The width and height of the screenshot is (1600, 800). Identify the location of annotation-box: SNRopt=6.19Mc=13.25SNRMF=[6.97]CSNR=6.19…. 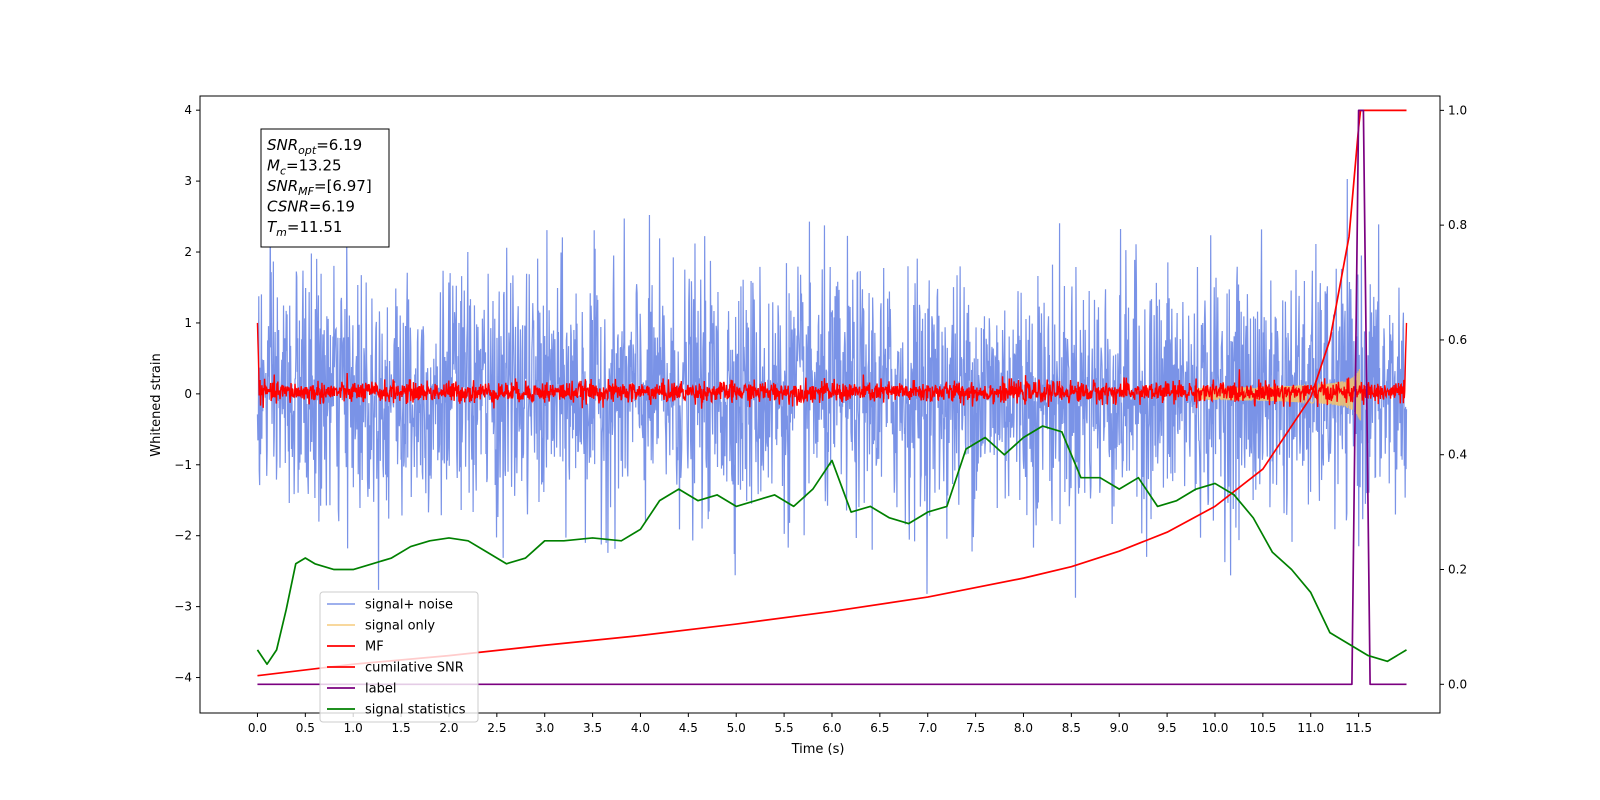
(325, 188).